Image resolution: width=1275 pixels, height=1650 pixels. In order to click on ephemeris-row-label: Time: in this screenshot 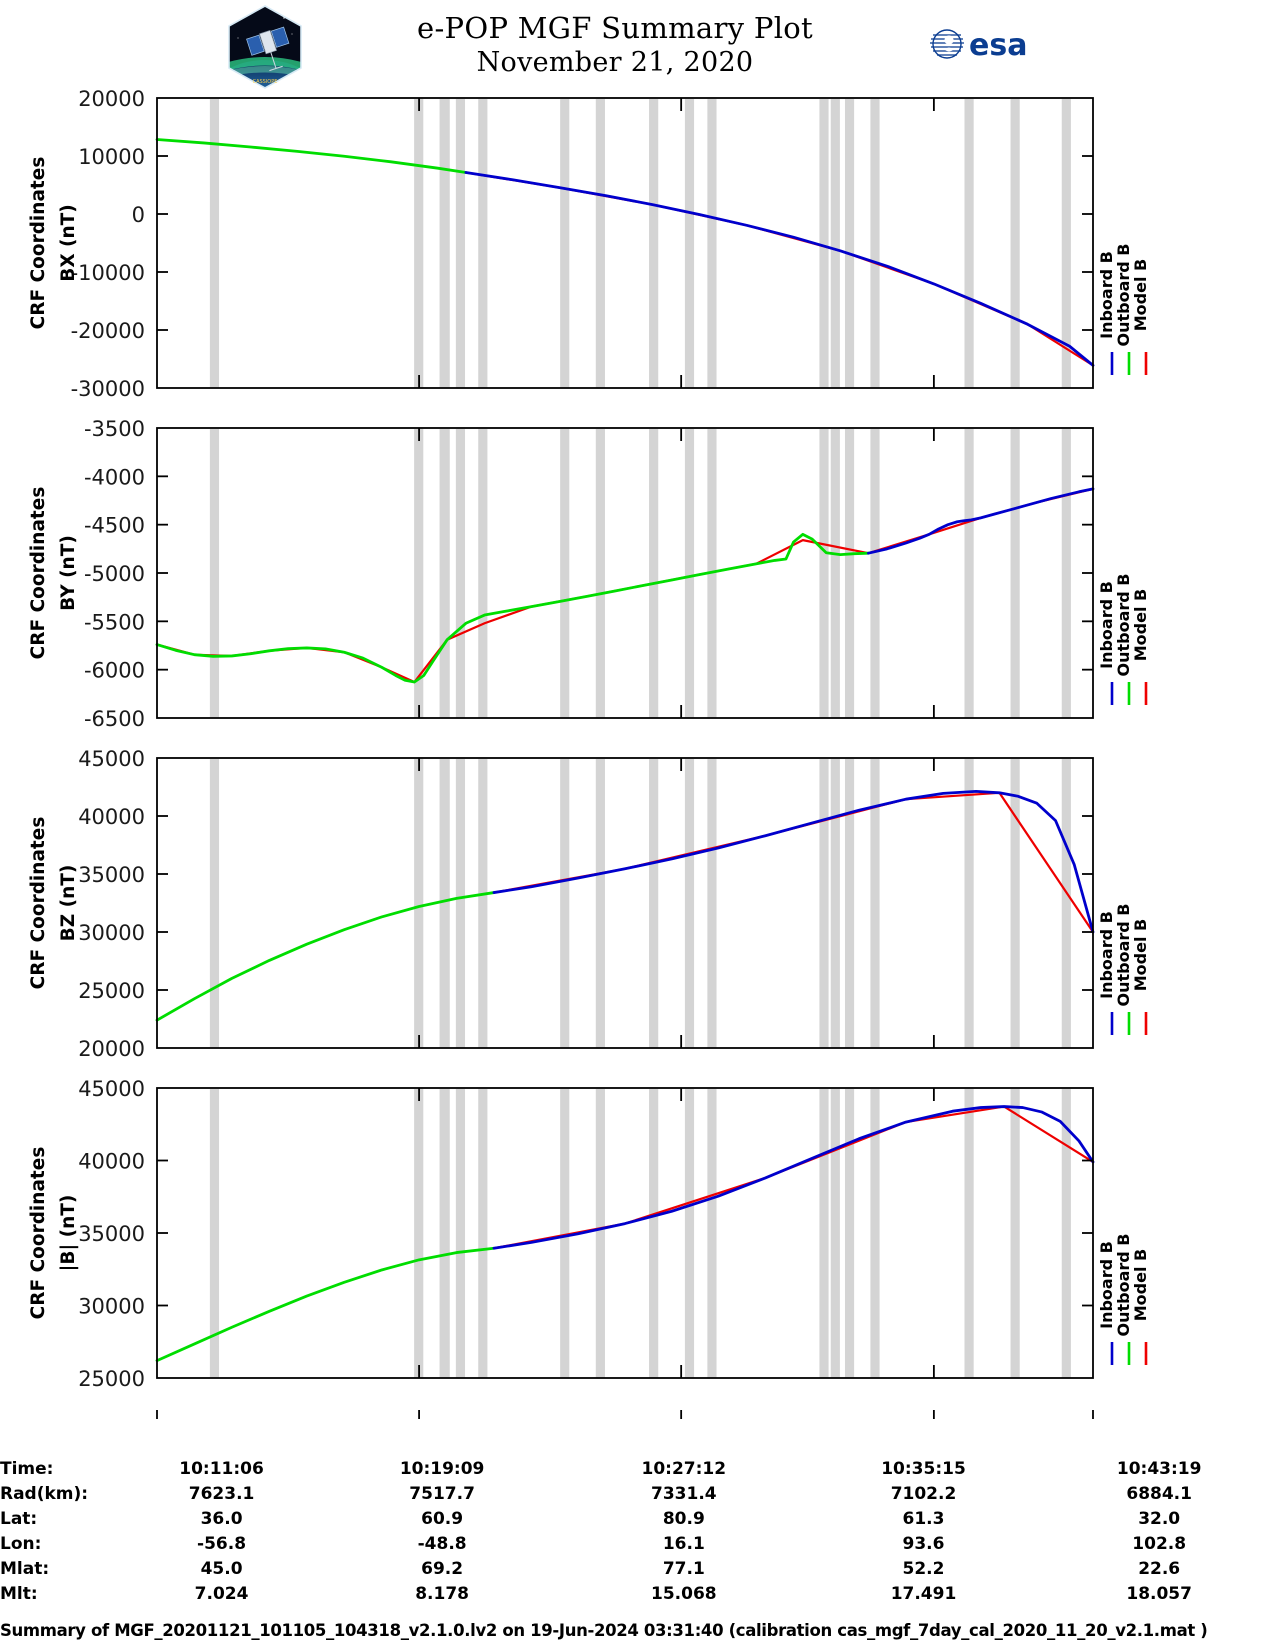, I will do `click(27, 1468)`.